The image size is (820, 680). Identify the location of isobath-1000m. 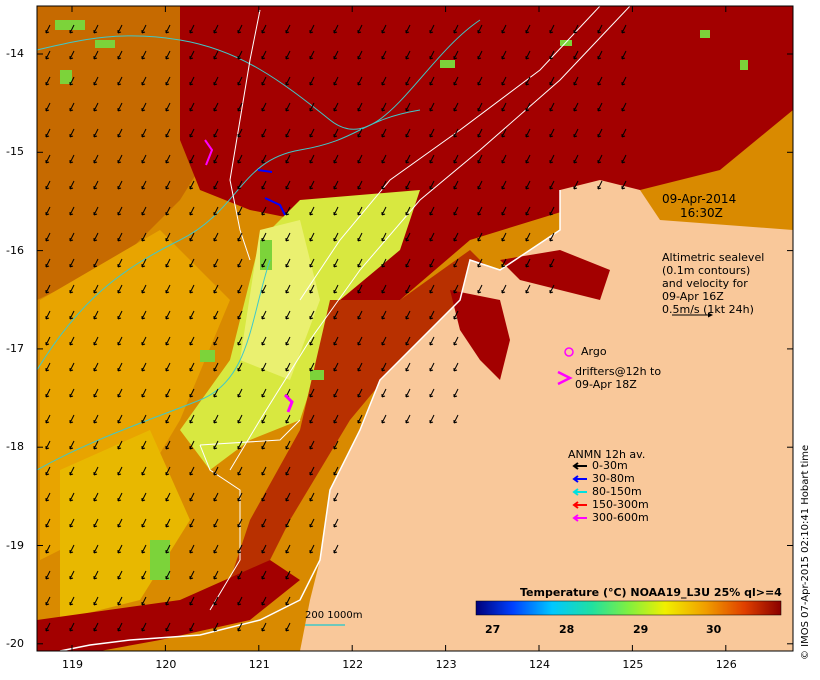
(259, 74).